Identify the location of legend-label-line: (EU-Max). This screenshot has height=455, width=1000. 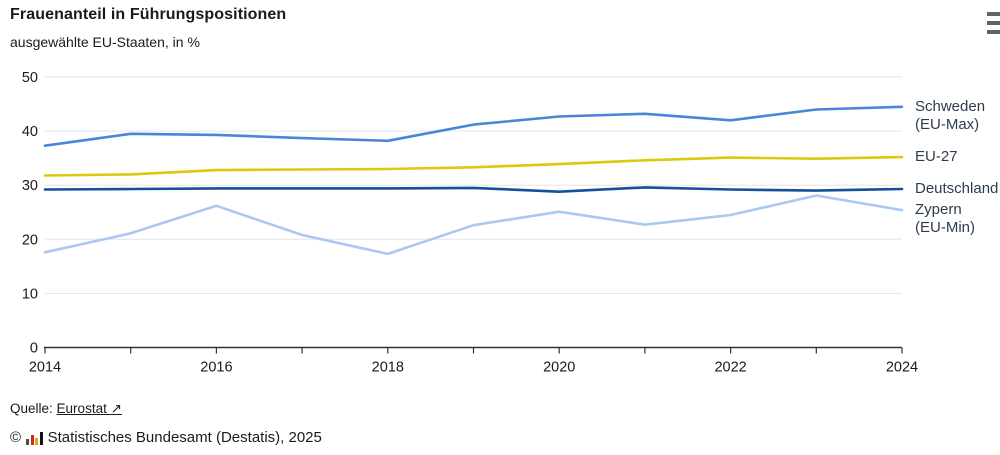
(947, 124).